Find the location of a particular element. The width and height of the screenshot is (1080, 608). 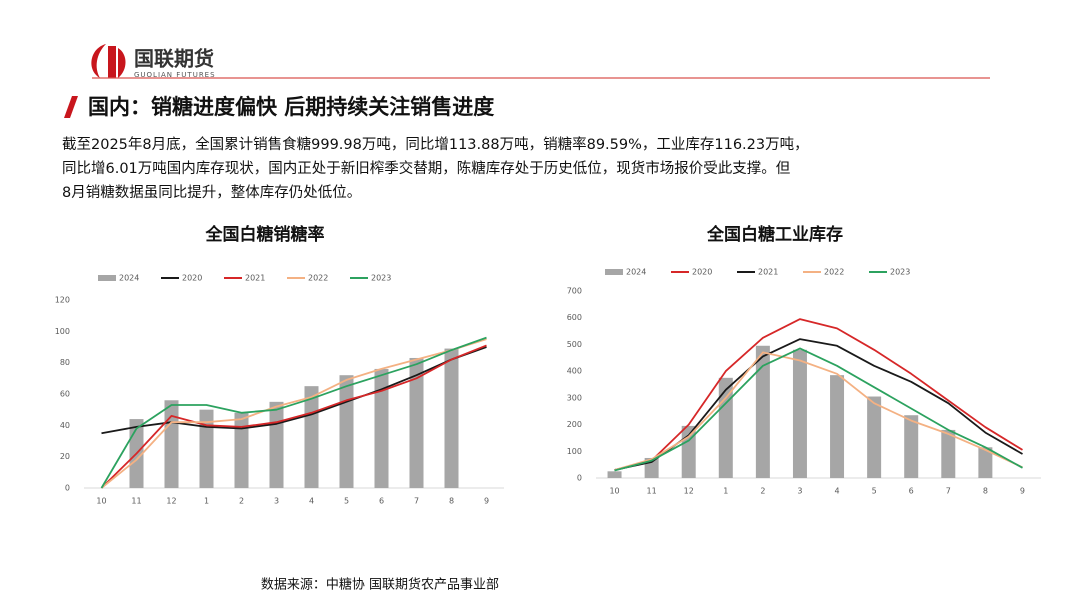

logo-name: 国联期货 is located at coordinates (174, 59).